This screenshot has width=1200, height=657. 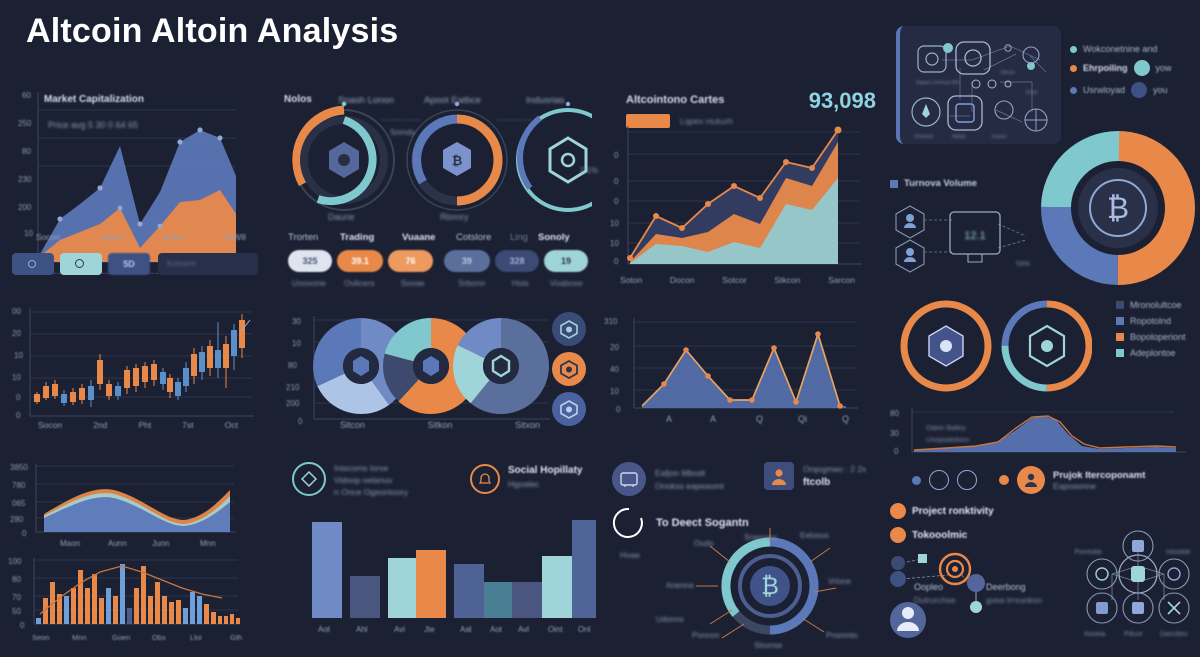 What do you see at coordinates (916, 480) in the screenshot?
I see `legend-dot-blue` at bounding box center [916, 480].